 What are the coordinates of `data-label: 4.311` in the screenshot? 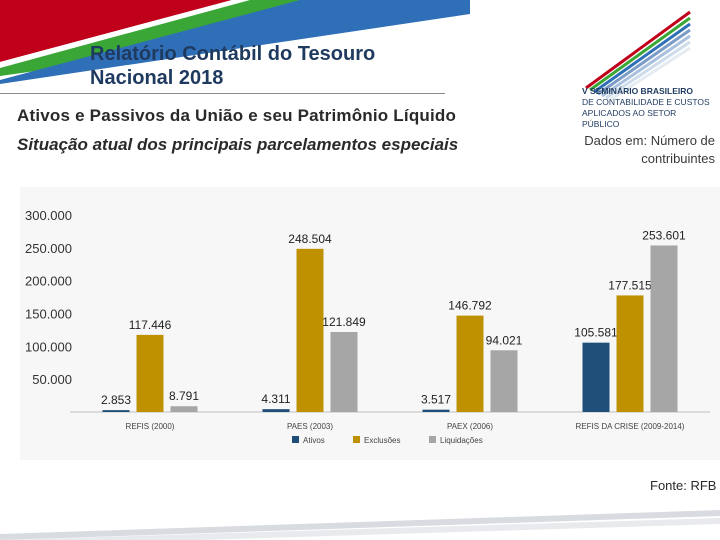 It's located at (275, 399).